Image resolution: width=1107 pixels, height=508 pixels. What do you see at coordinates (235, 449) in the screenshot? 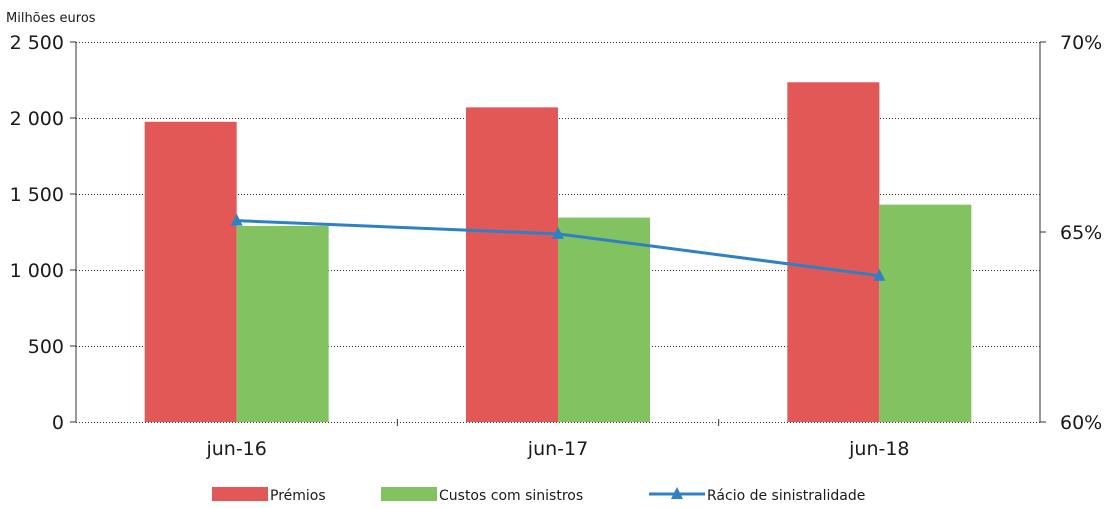
I see `x-tick-label: jun-16` at bounding box center [235, 449].